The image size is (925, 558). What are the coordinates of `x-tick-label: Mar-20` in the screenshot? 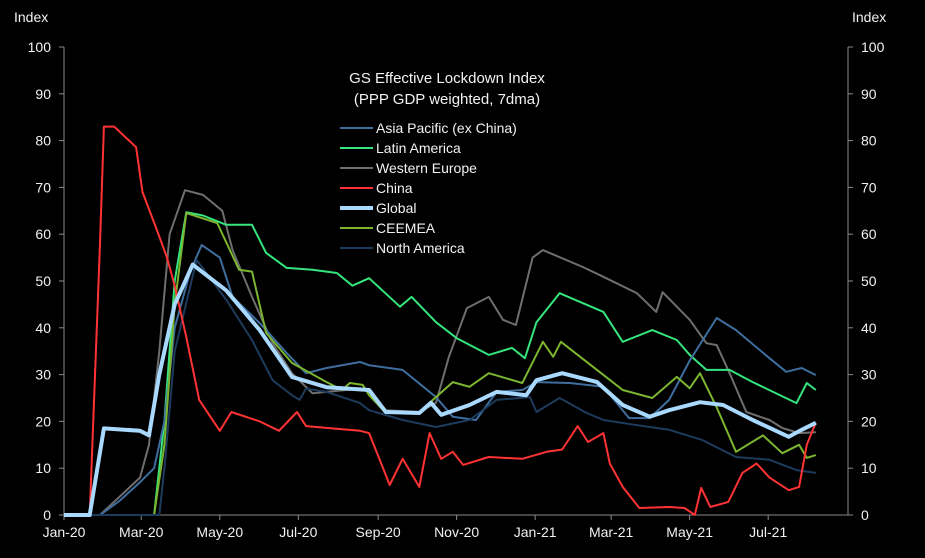 It's located at (141, 532).